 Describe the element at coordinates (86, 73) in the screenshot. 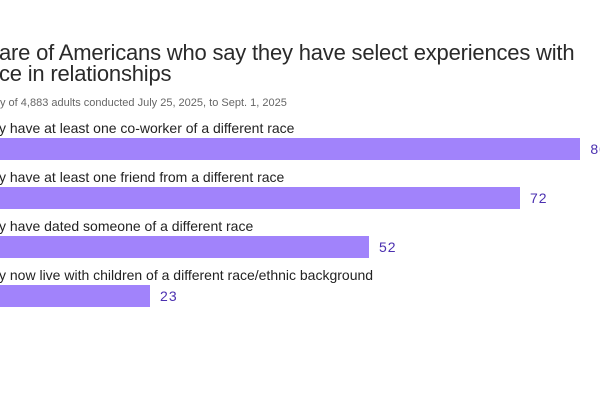

I see `chart-title-line-2: ce in relationships` at that location.